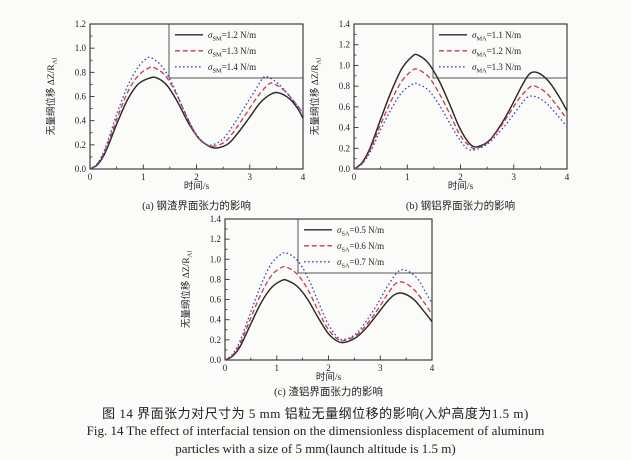  Describe the element at coordinates (496, 52) in the screenshot. I see `legend-label: σMA=1.2 N/m` at that location.